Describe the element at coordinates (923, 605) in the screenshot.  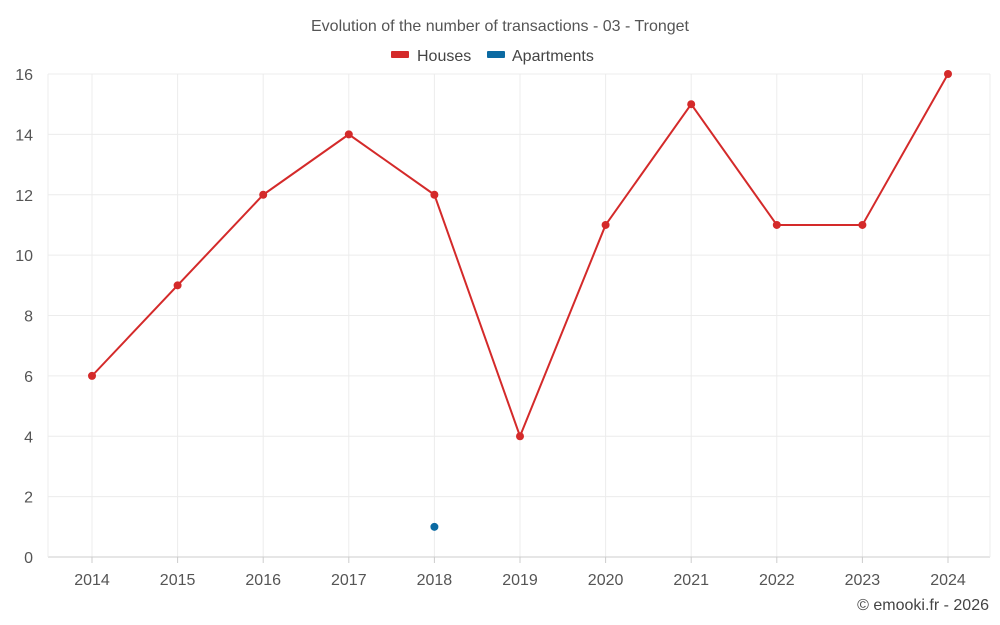
I see `credit-text: © emooki.fr - 2026` at that location.